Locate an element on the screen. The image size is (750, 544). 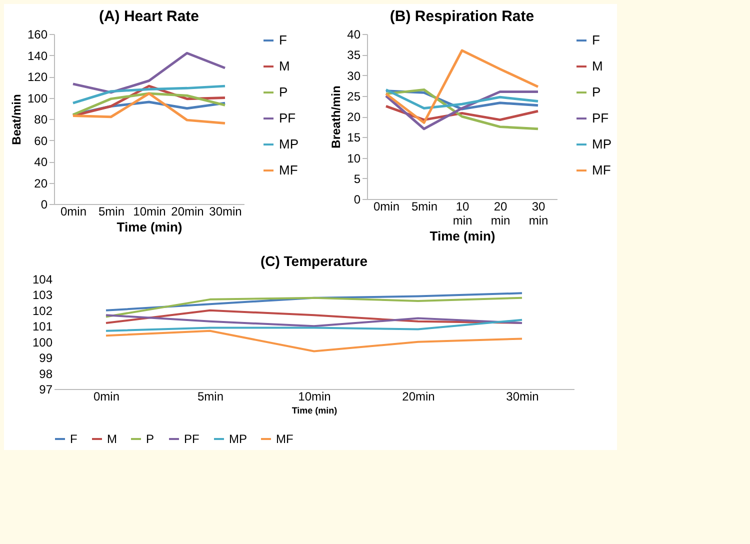
y-tick-label: 25 is located at coordinates (354, 96).